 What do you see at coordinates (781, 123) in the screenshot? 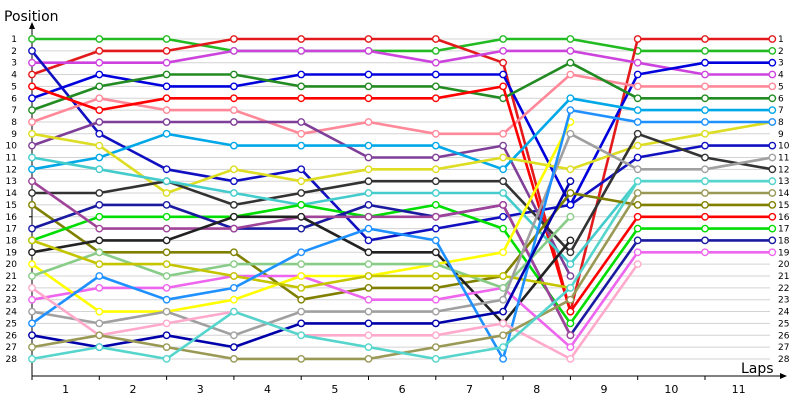
I see `right-tick-label: 8` at bounding box center [781, 123].